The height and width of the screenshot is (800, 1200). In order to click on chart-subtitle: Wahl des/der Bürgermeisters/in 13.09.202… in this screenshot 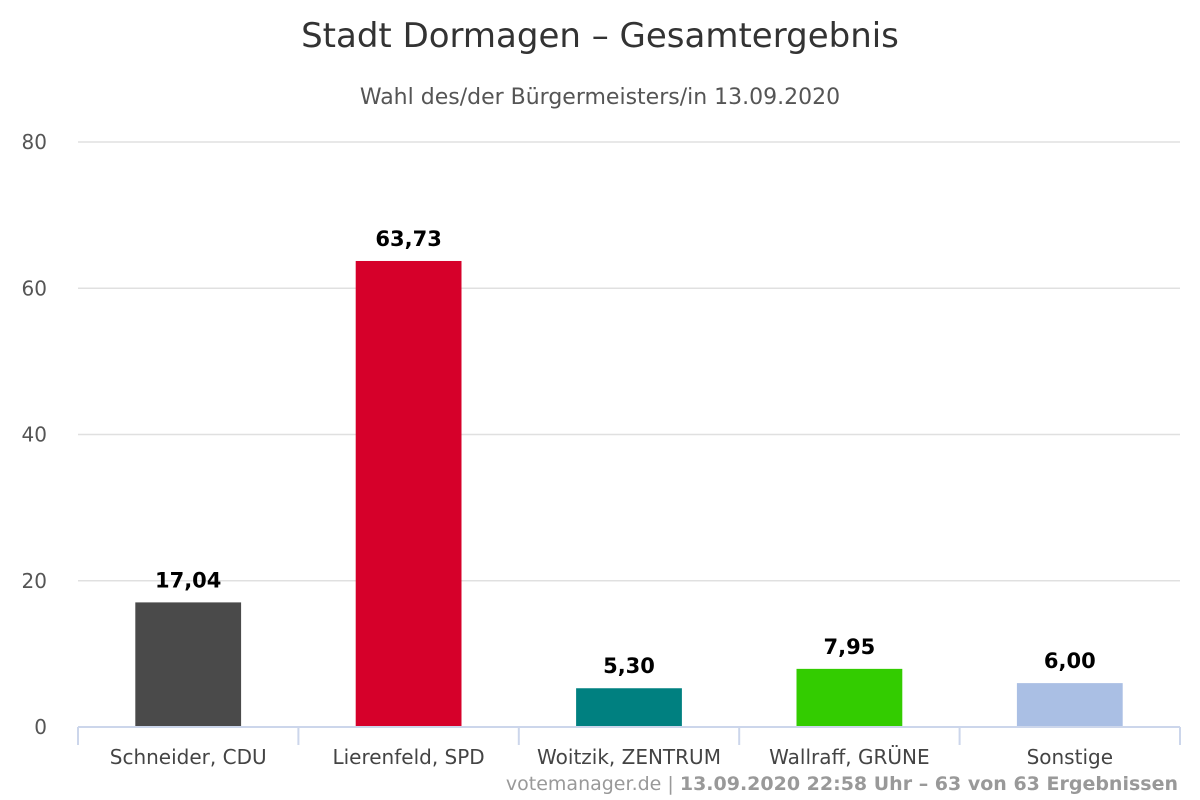, I will do `click(600, 97)`.